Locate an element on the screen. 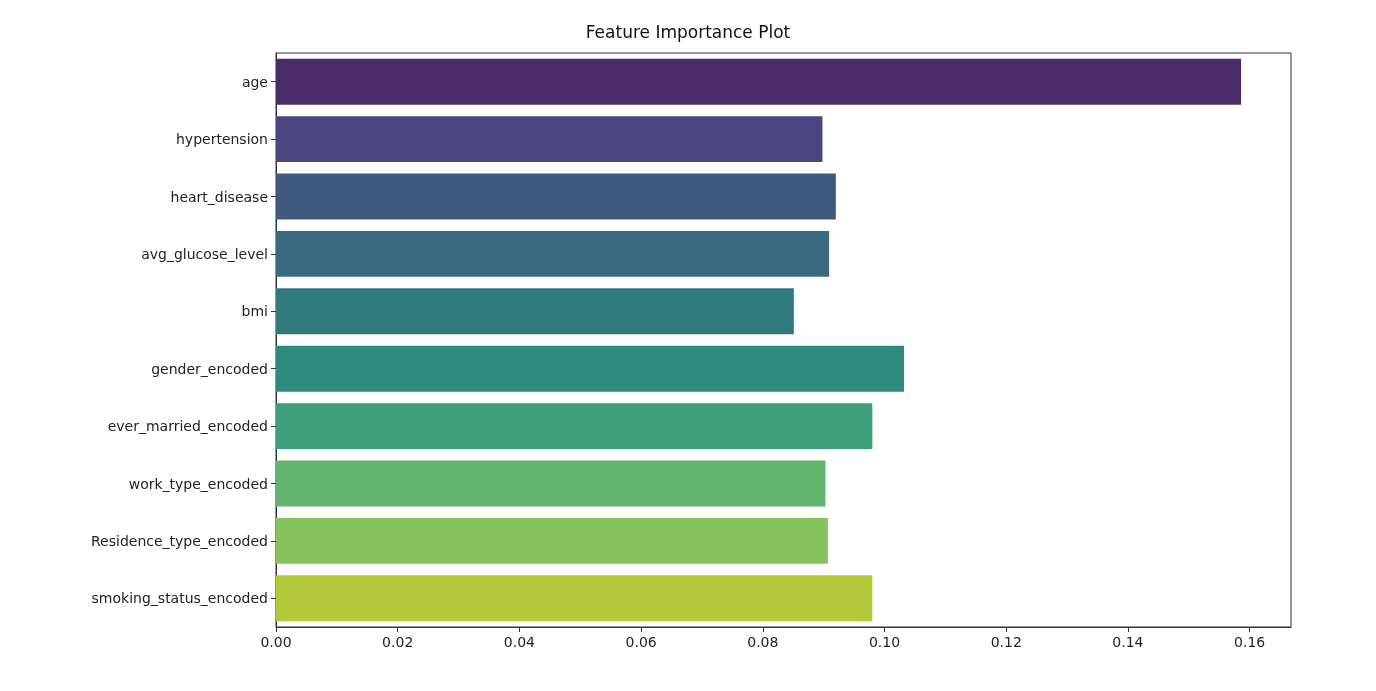  x-tick-label: 0.04 is located at coordinates (519, 642).